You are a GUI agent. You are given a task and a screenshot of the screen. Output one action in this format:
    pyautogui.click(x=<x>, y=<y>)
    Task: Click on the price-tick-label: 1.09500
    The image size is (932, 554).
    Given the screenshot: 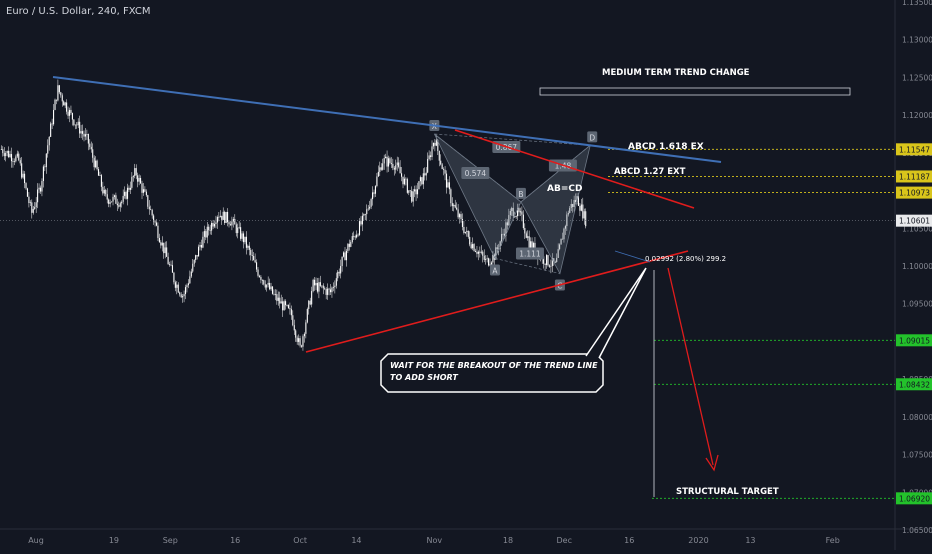 What is the action you would take?
    pyautogui.click(x=917, y=304)
    